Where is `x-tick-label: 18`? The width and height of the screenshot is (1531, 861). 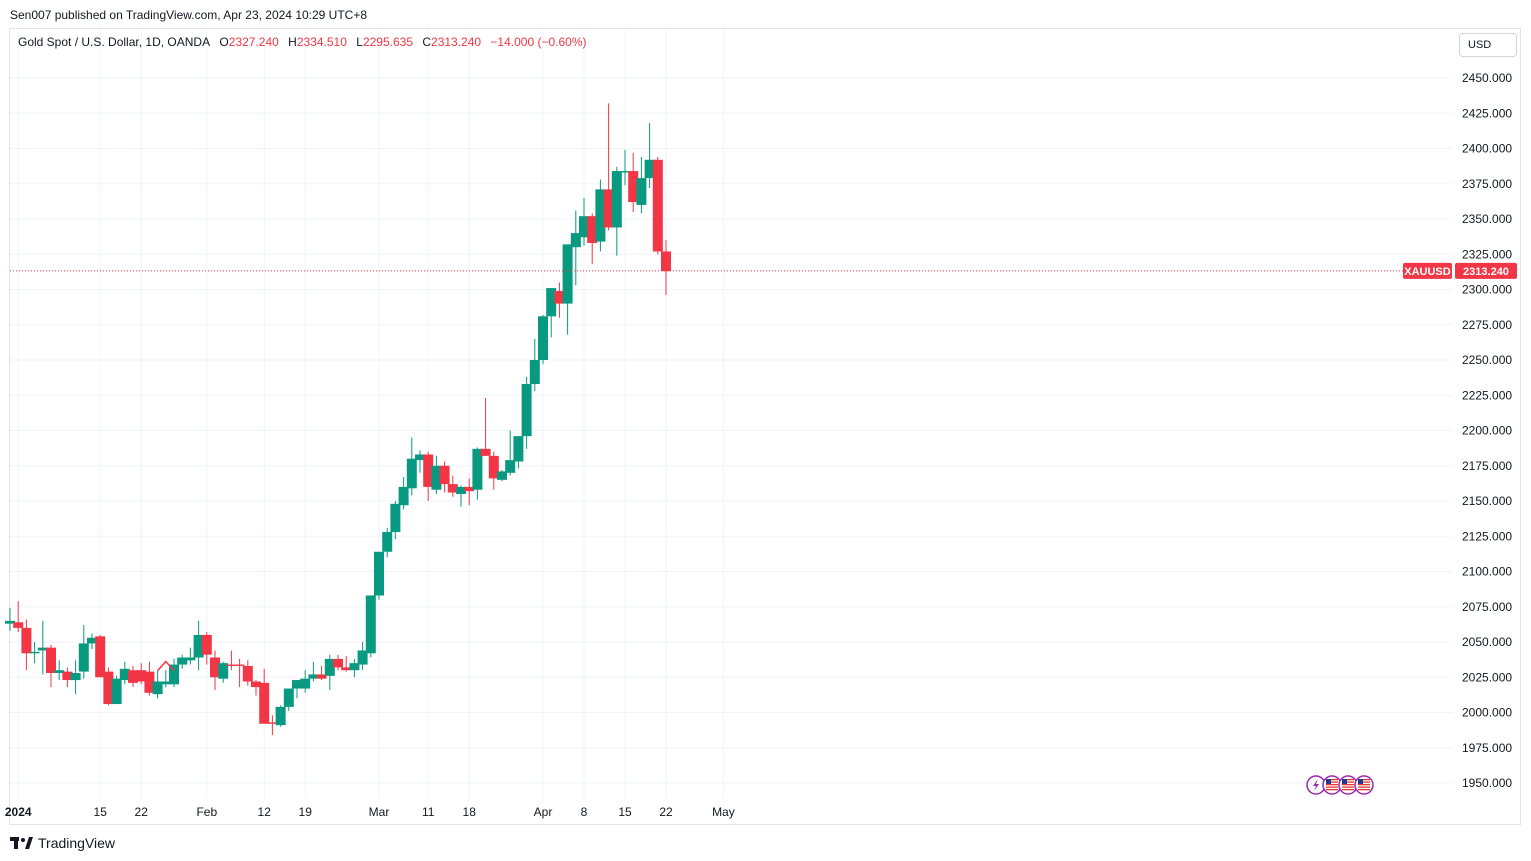
x-tick-label: 18 is located at coordinates (470, 812).